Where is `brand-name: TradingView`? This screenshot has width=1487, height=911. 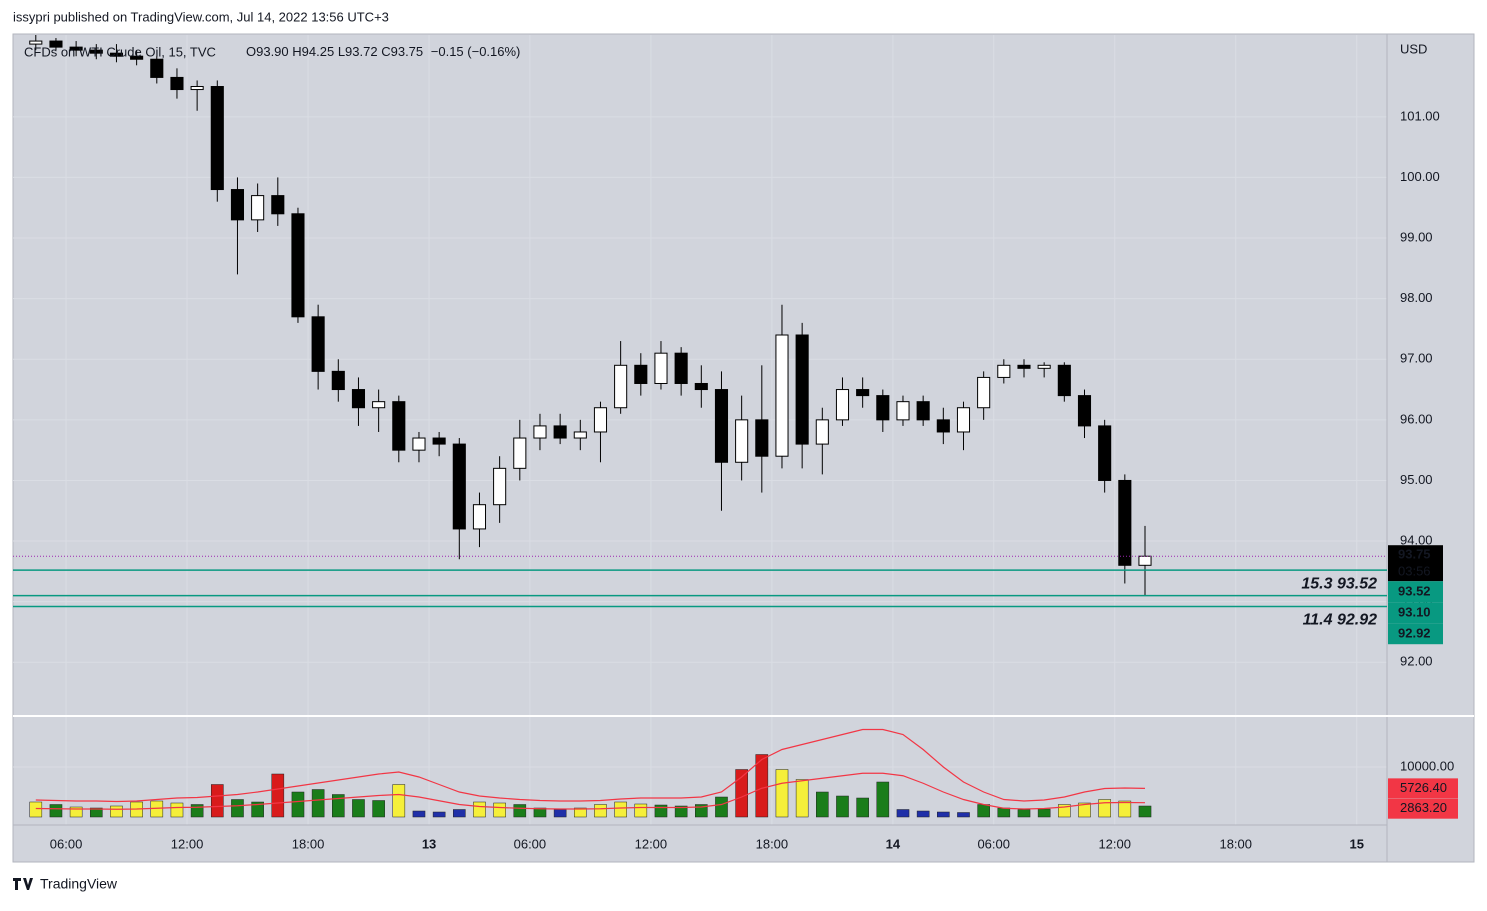
brand-name: TradingView is located at coordinates (79, 884).